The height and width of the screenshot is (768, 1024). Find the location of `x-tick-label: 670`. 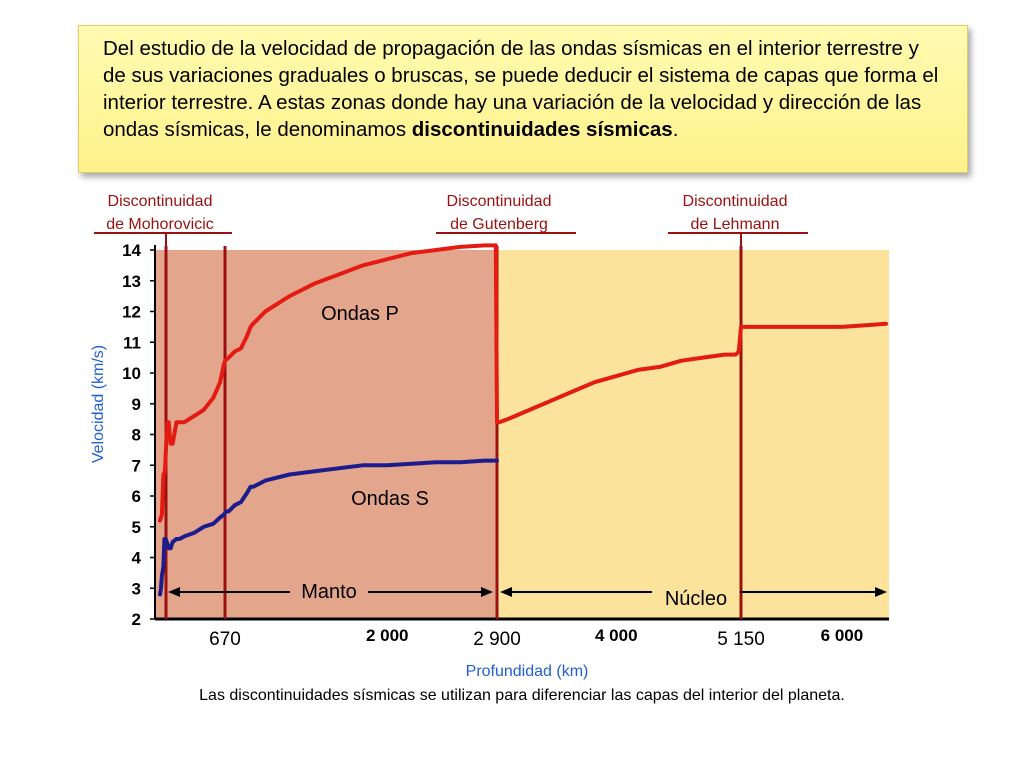

x-tick-label: 670 is located at coordinates (225, 639).